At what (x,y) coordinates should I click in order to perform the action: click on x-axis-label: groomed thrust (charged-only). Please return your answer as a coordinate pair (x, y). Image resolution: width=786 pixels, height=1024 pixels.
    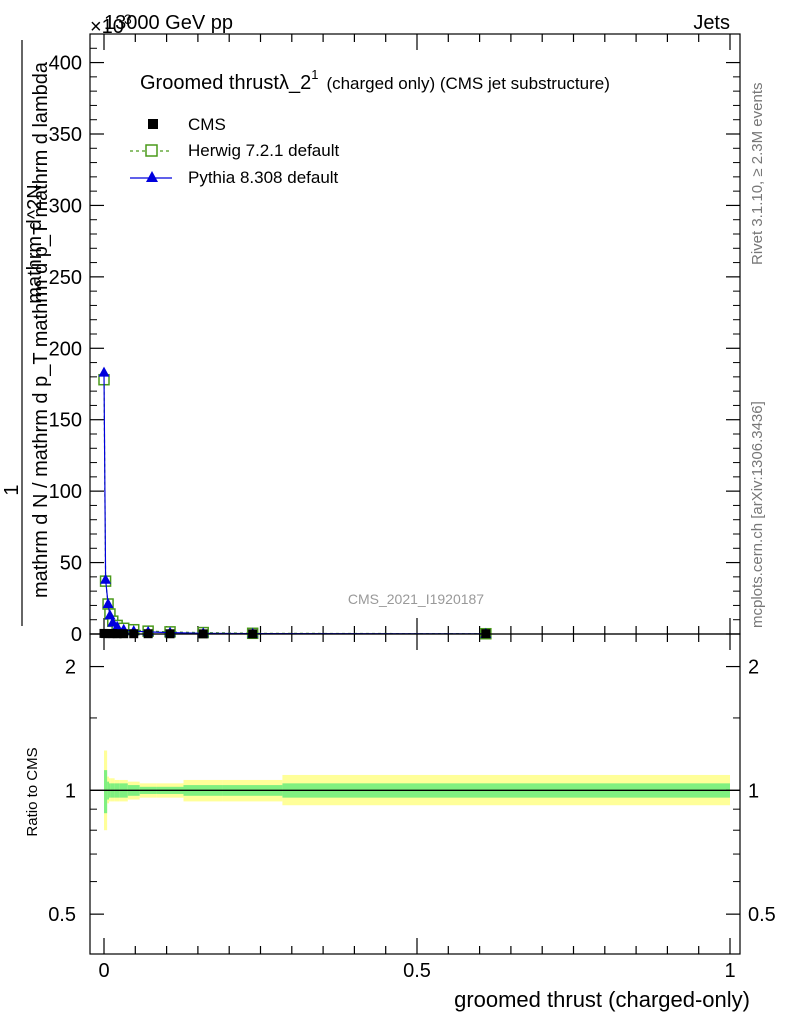
    Looking at the image, I should click on (602, 999).